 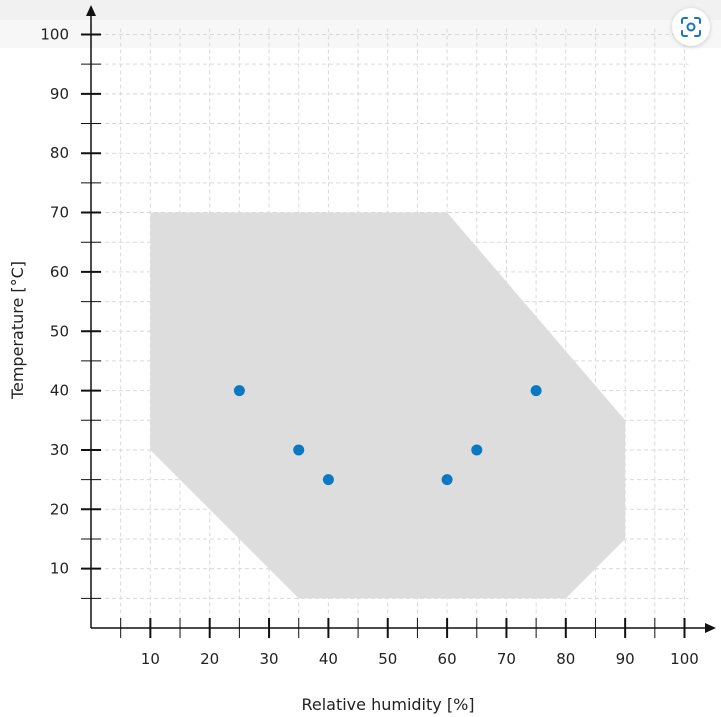 I want to click on x-tick-label: 10, so click(x=150, y=659).